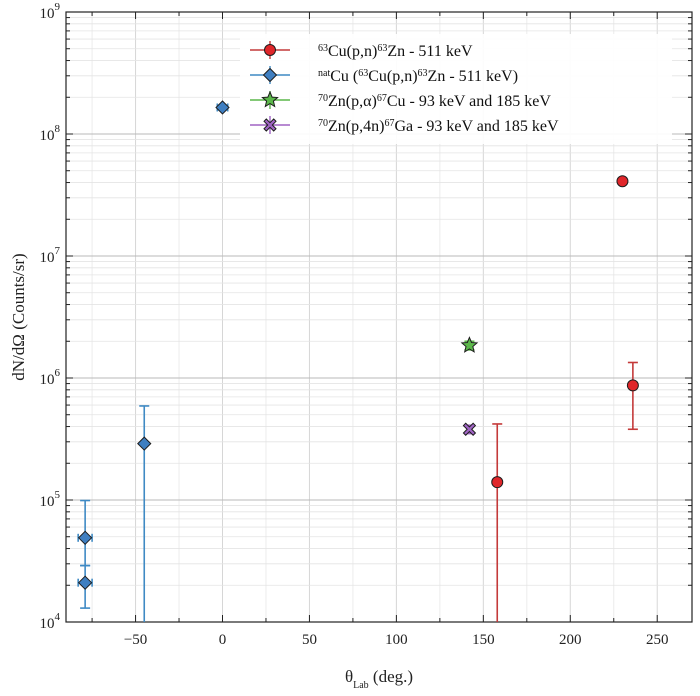 The width and height of the screenshot is (700, 696). I want to click on legend-label: 70Zn(p,4n)67Ga - 93 keV and 185 keV, so click(438, 127).